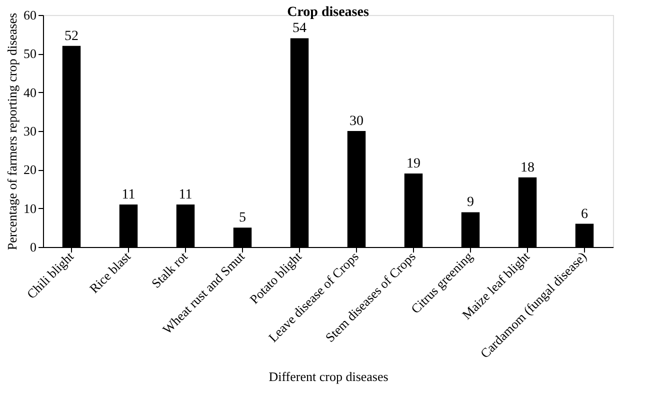  I want to click on chart-title: Crop diseases, so click(328, 12).